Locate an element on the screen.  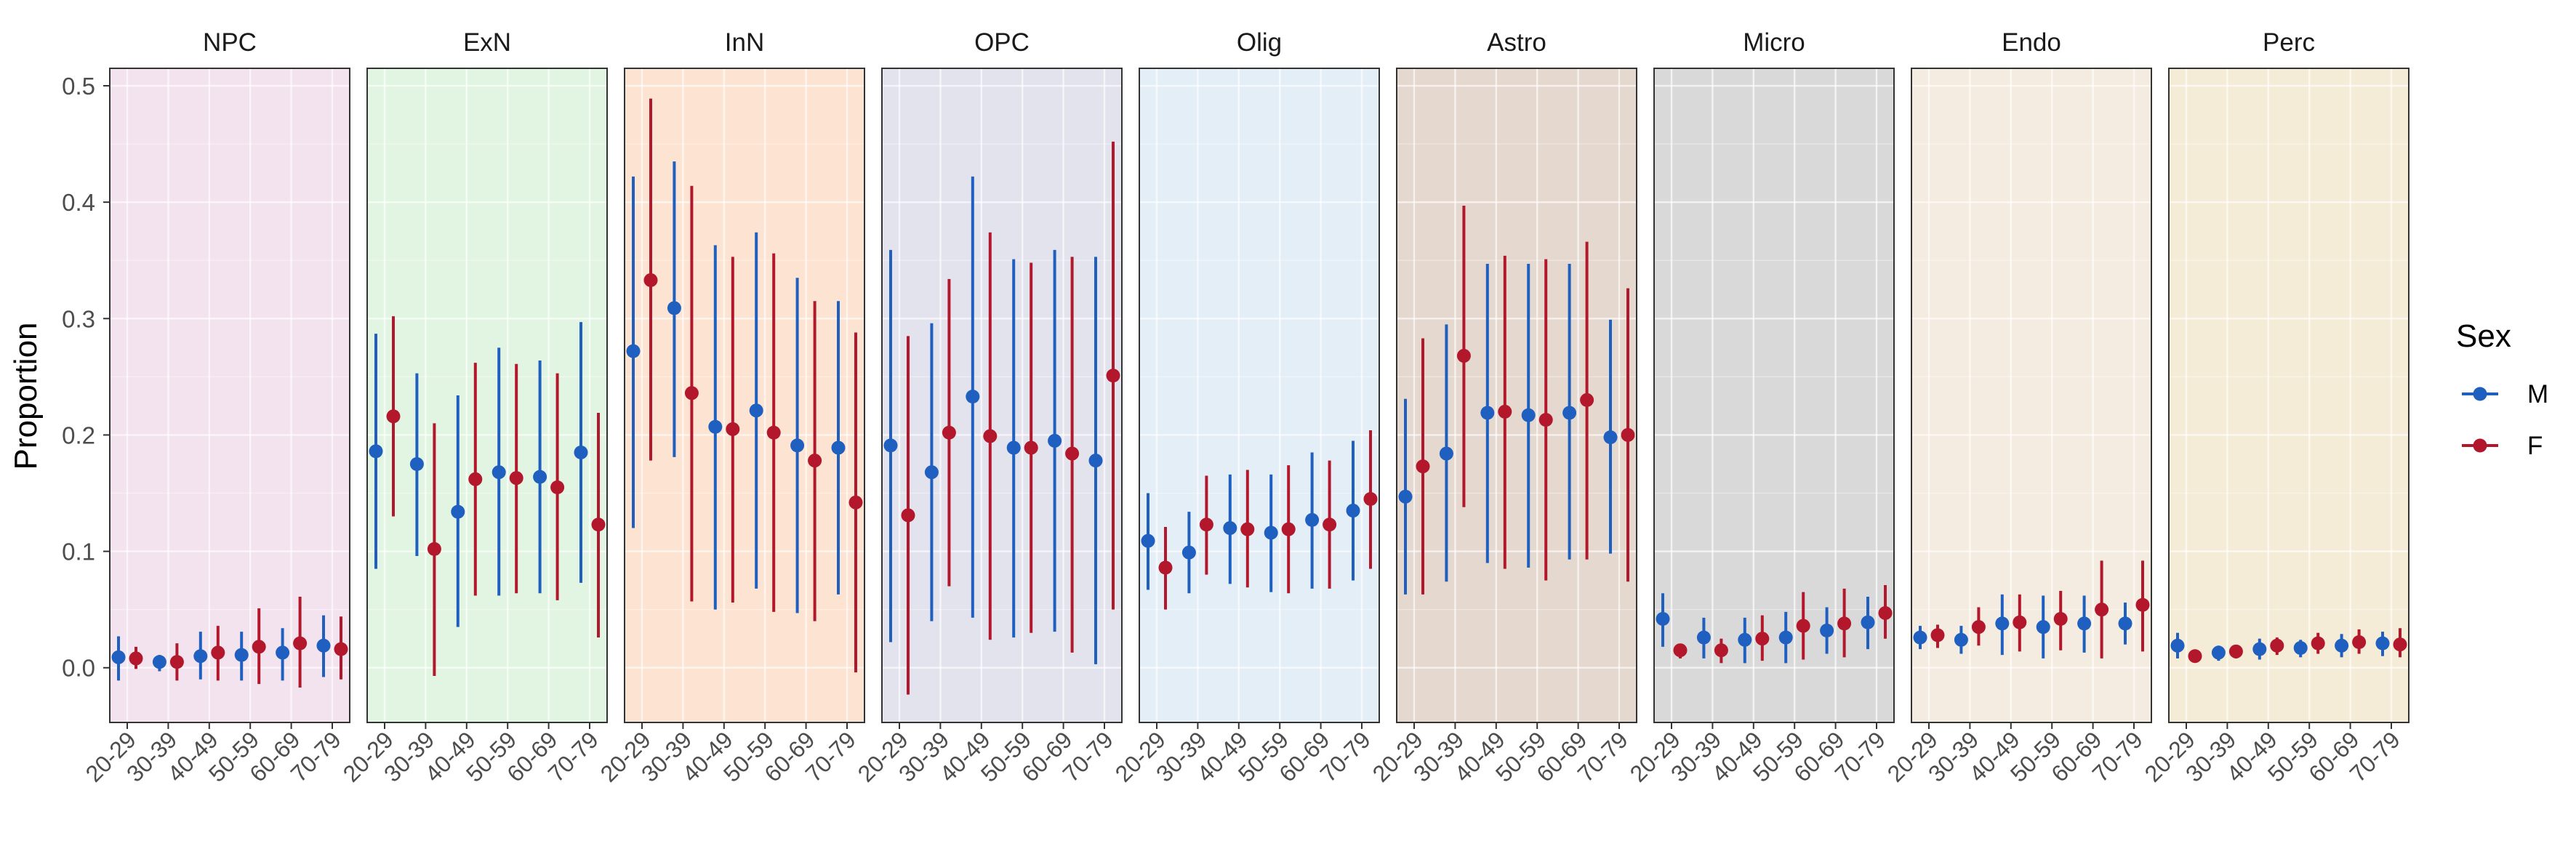
y-tick-label: 0.5 is located at coordinates (78, 86).